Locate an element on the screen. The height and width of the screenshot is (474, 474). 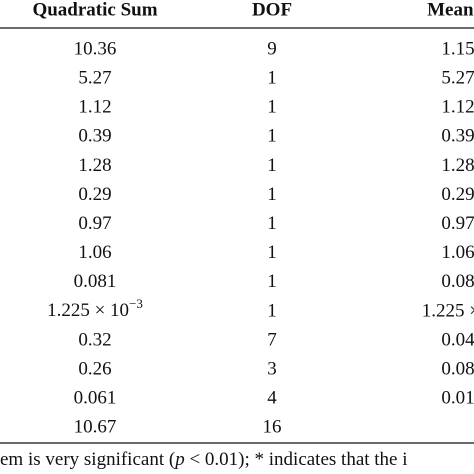
cell: 3 is located at coordinates (272, 368).